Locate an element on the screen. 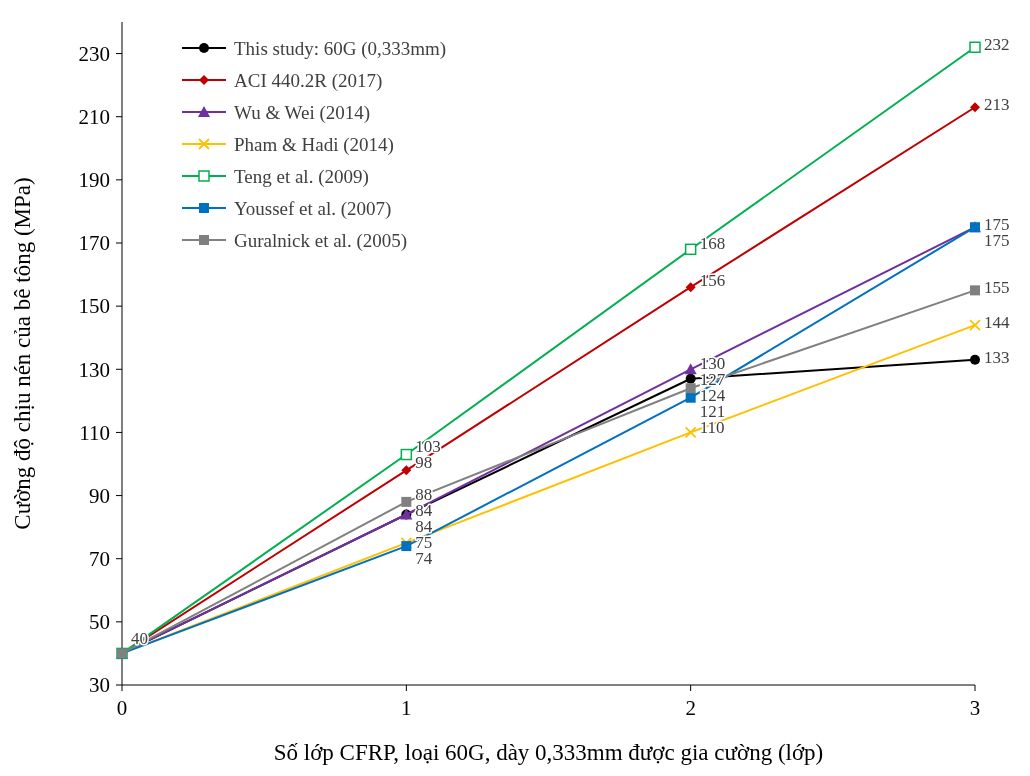  data-label: 98 is located at coordinates (424, 463).